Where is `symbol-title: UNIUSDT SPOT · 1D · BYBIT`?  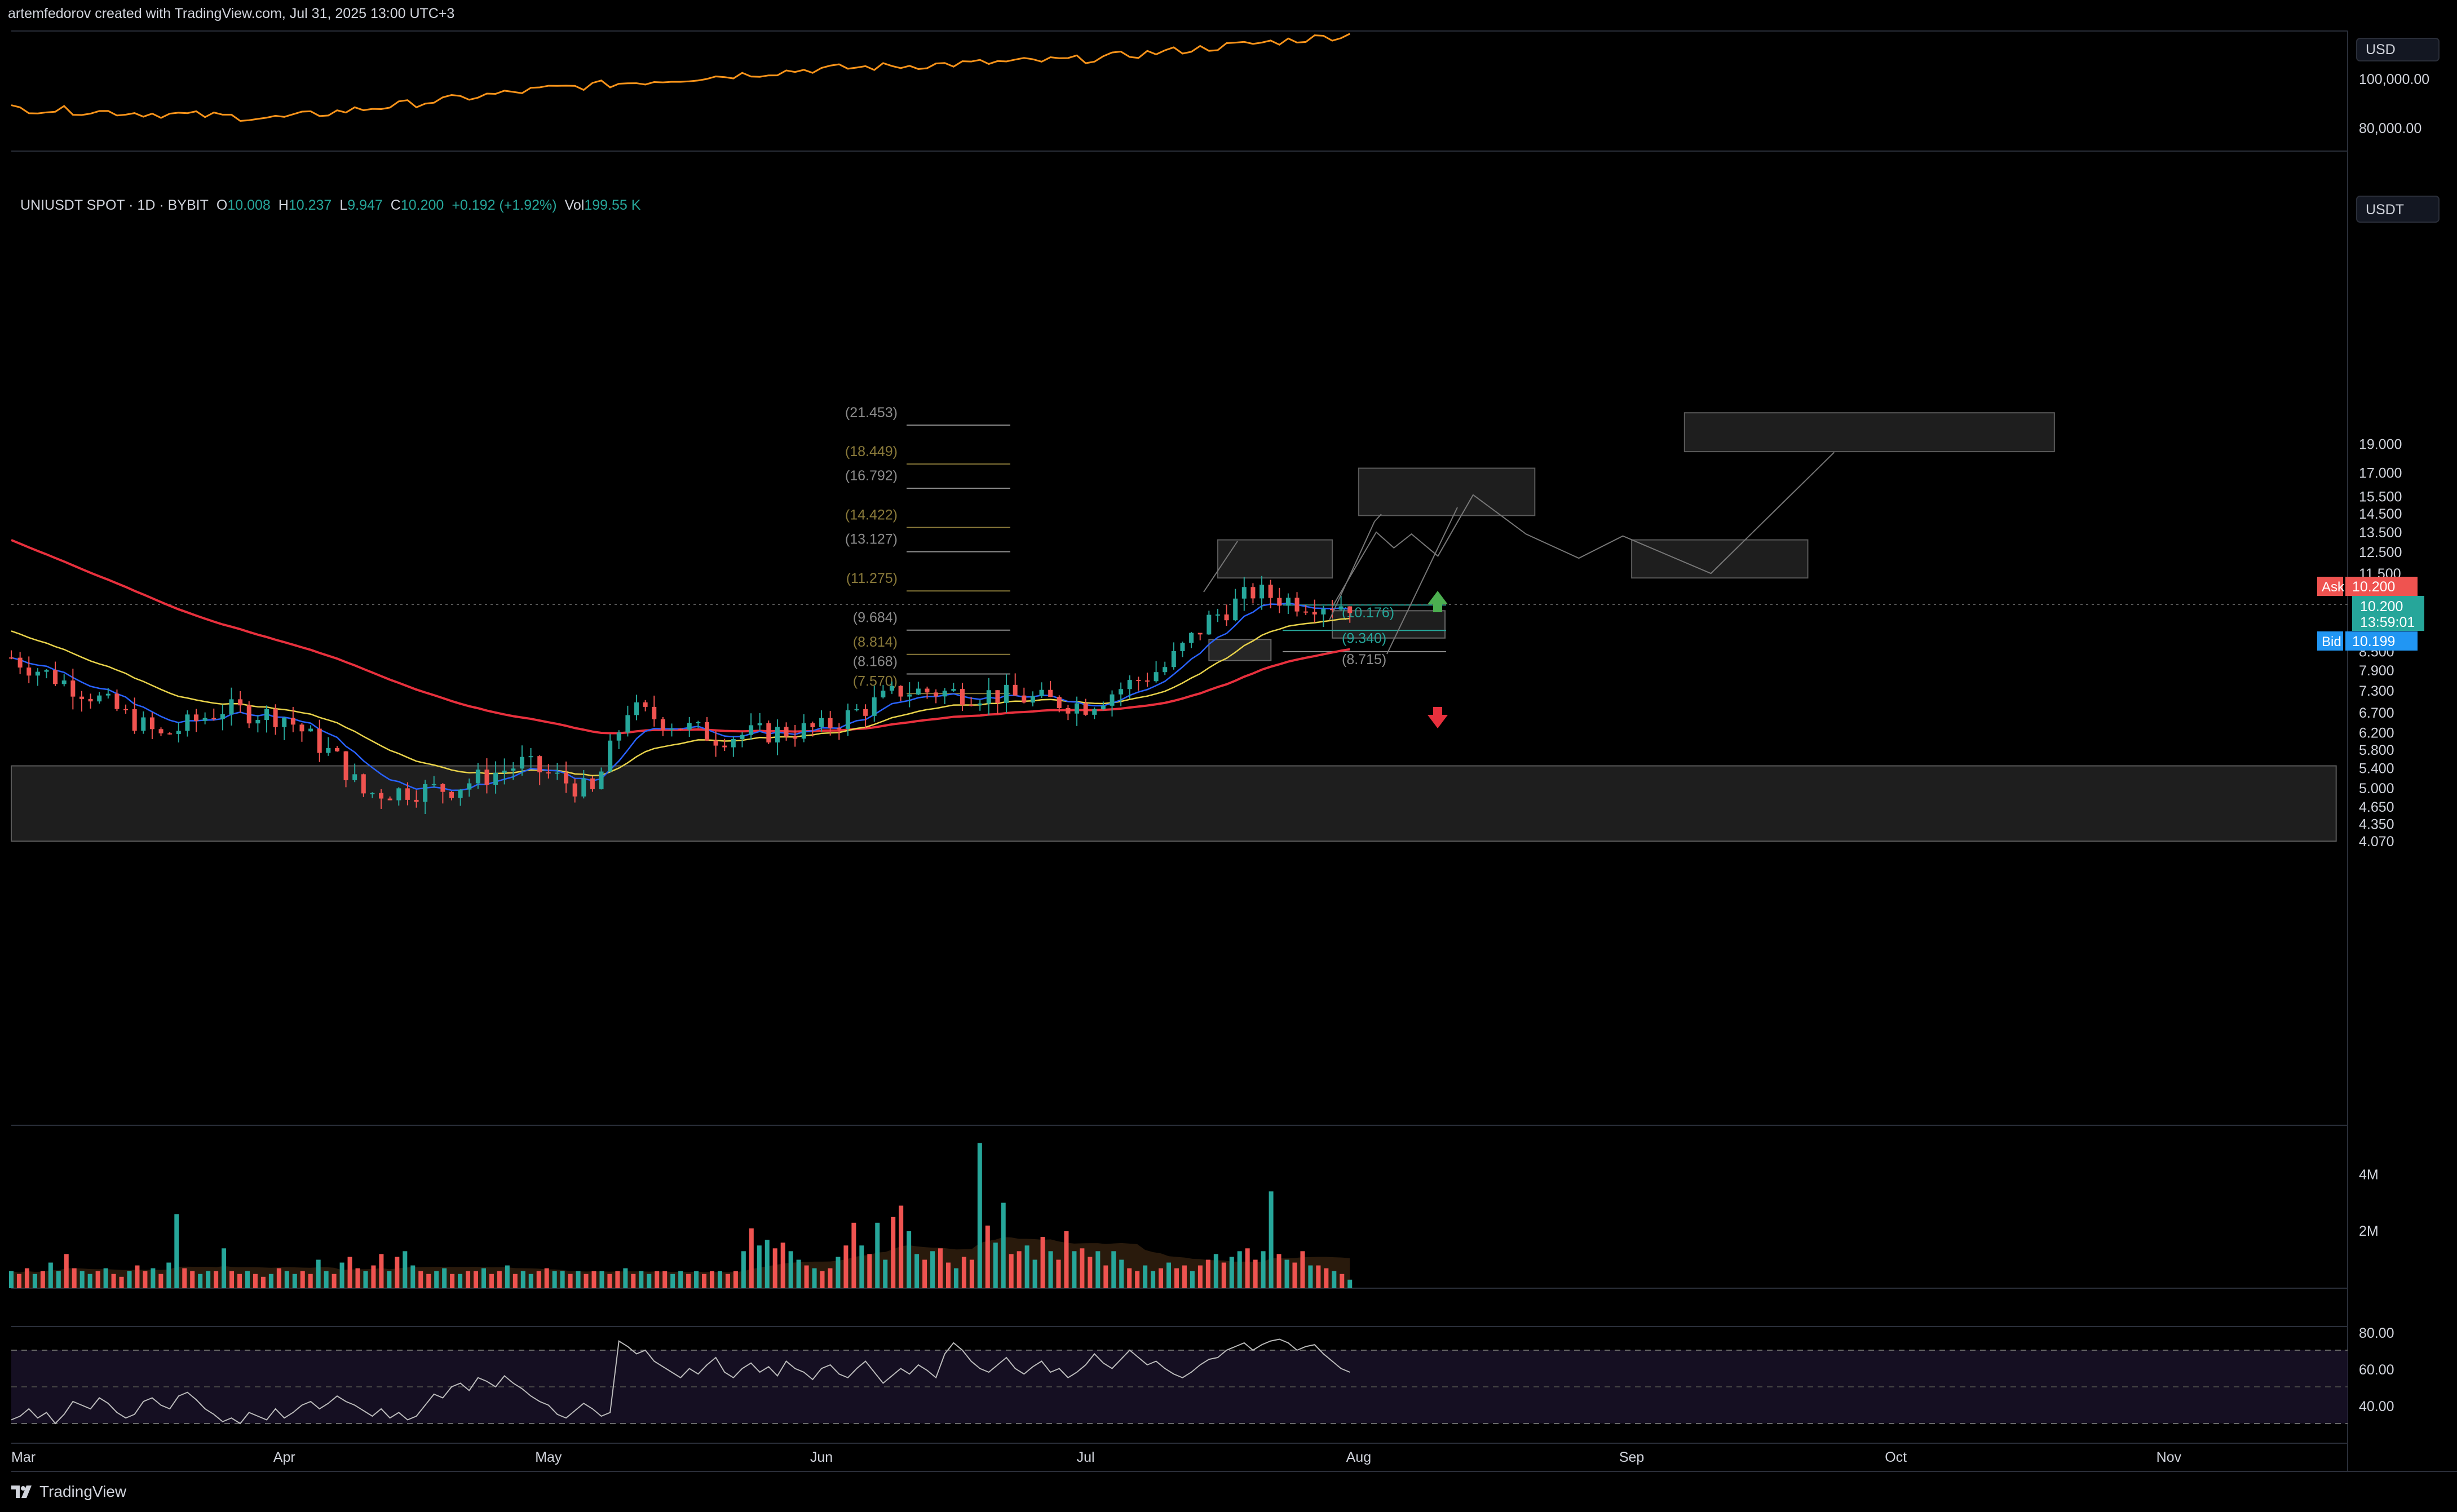
symbol-title: UNIUSDT SPOT · 1D · BYBIT is located at coordinates (115, 205).